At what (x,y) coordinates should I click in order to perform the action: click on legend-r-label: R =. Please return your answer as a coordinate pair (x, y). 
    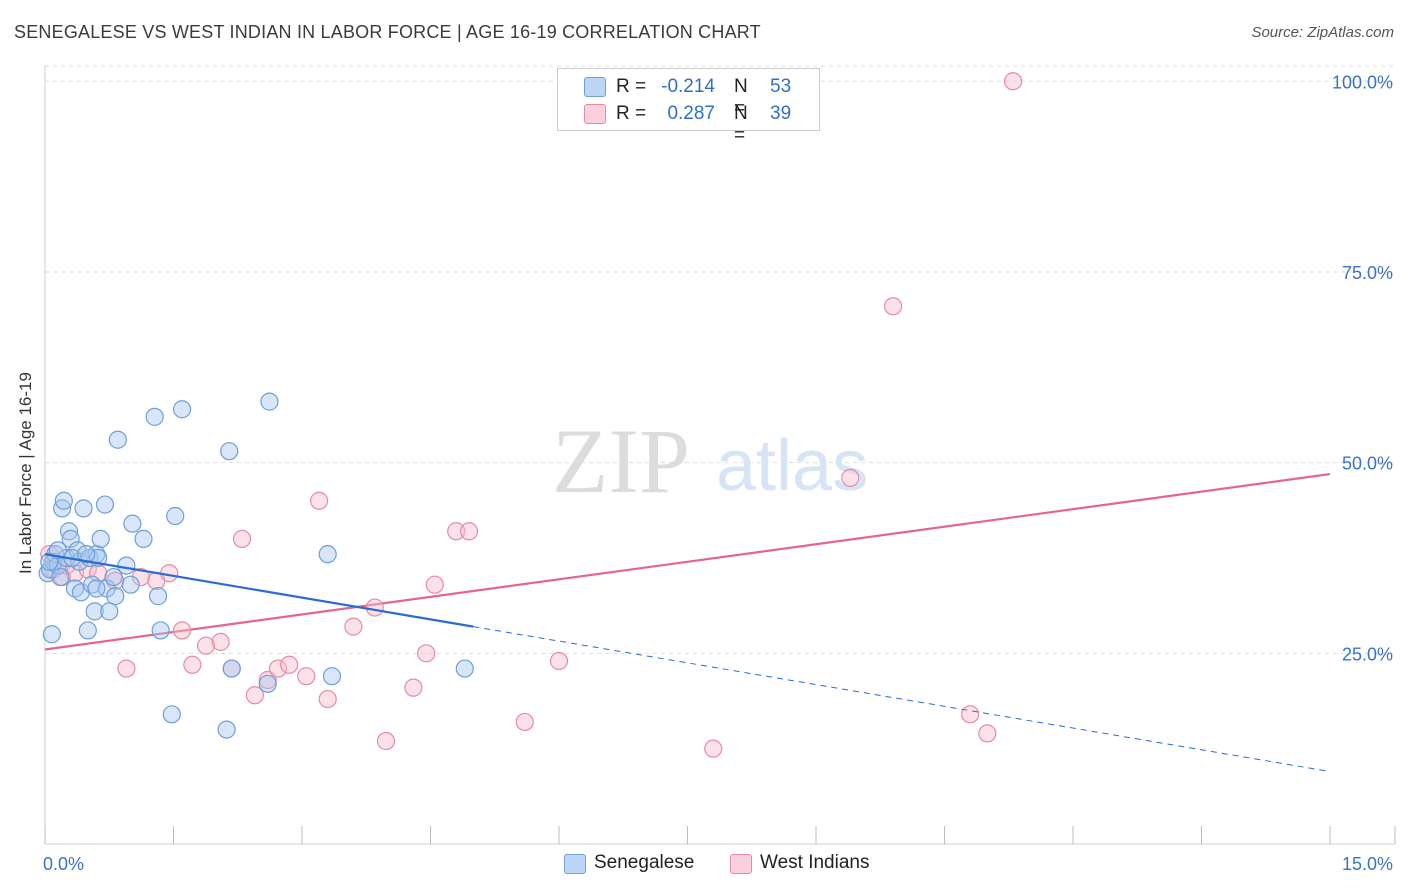
    Looking at the image, I should click on (631, 113).